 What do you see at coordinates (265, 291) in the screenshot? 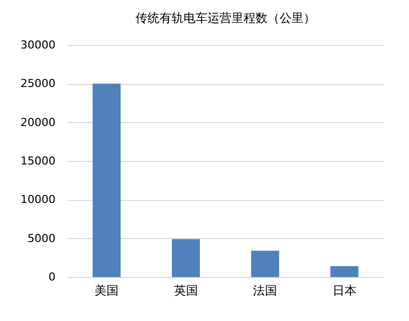
I see `x-tick-label: 法国` at bounding box center [265, 291].